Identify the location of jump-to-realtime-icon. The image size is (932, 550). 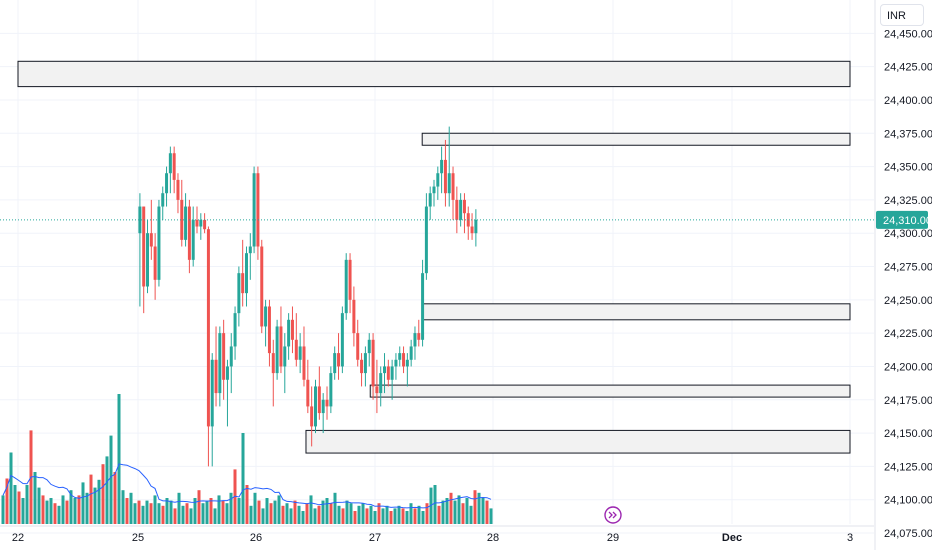
(613, 515).